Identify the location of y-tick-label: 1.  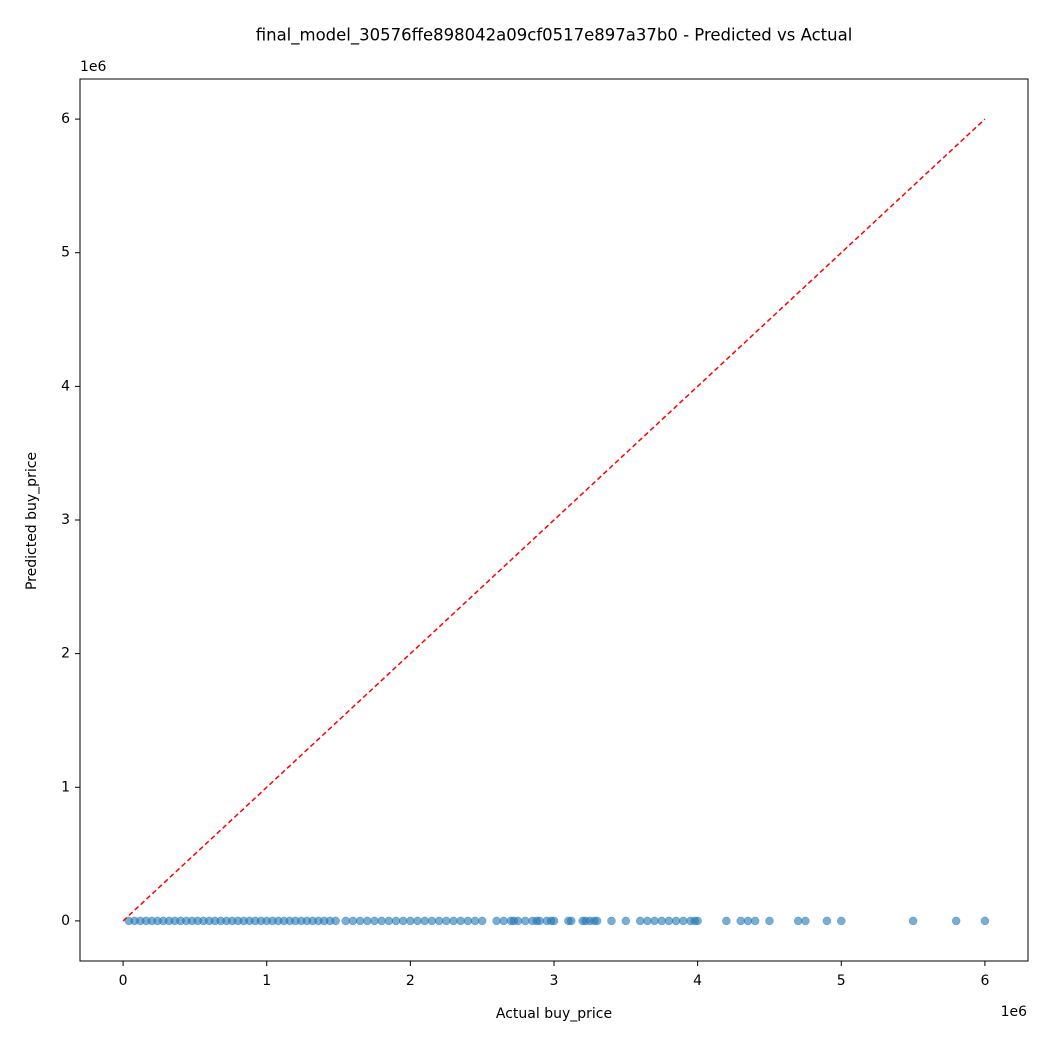
(65, 787).